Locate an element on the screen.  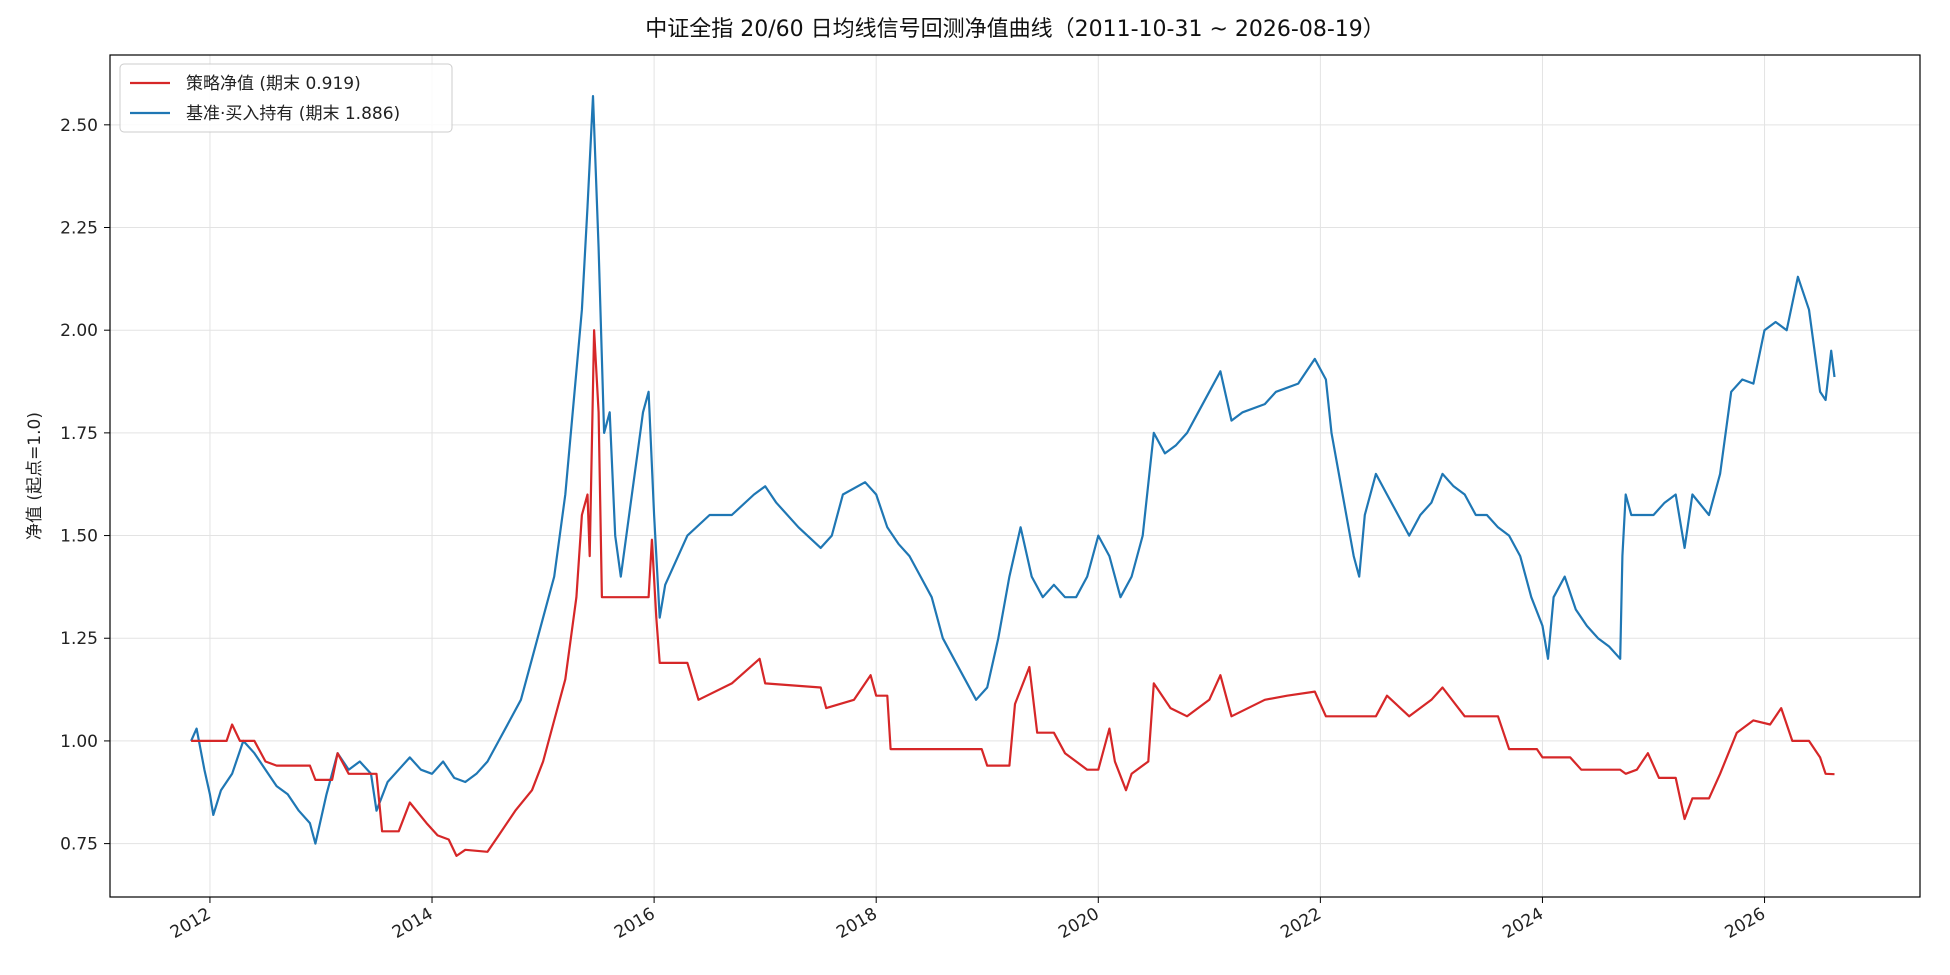
y-tick-label: 1.00 is located at coordinates (79, 742).